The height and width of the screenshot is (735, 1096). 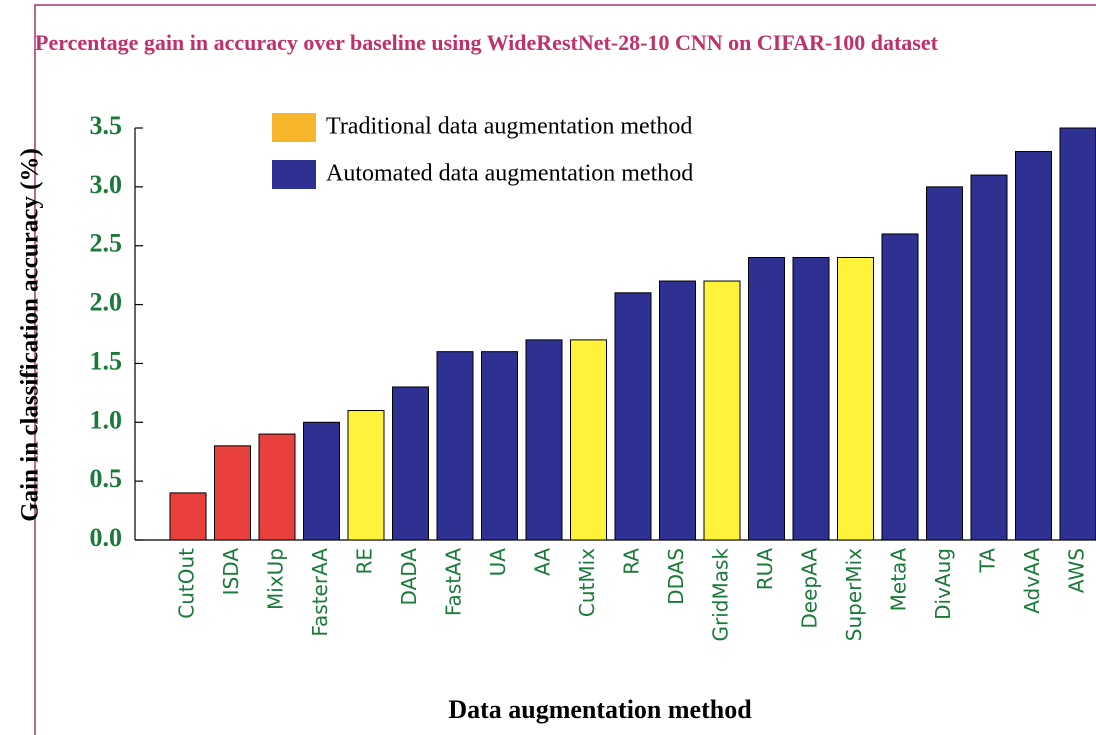 What do you see at coordinates (231, 572) in the screenshot?
I see `x-tick-label: ISDA` at bounding box center [231, 572].